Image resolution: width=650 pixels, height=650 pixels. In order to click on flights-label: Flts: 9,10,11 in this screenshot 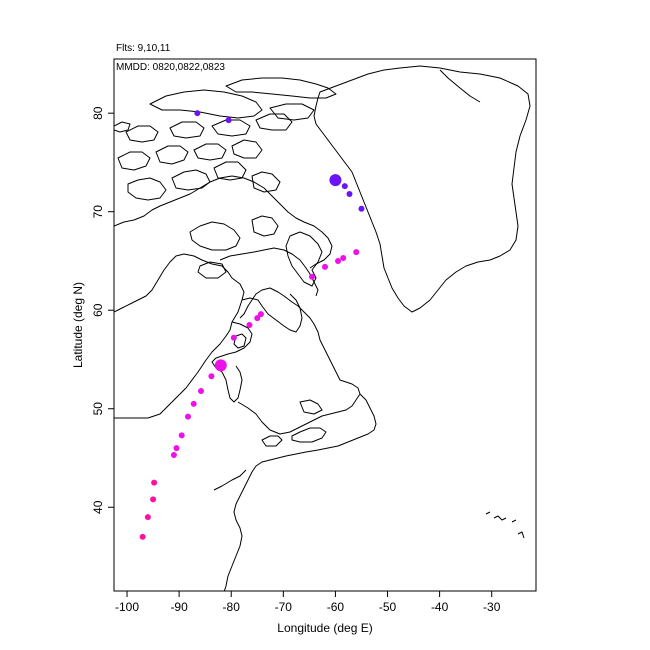, I will do `click(143, 48)`.